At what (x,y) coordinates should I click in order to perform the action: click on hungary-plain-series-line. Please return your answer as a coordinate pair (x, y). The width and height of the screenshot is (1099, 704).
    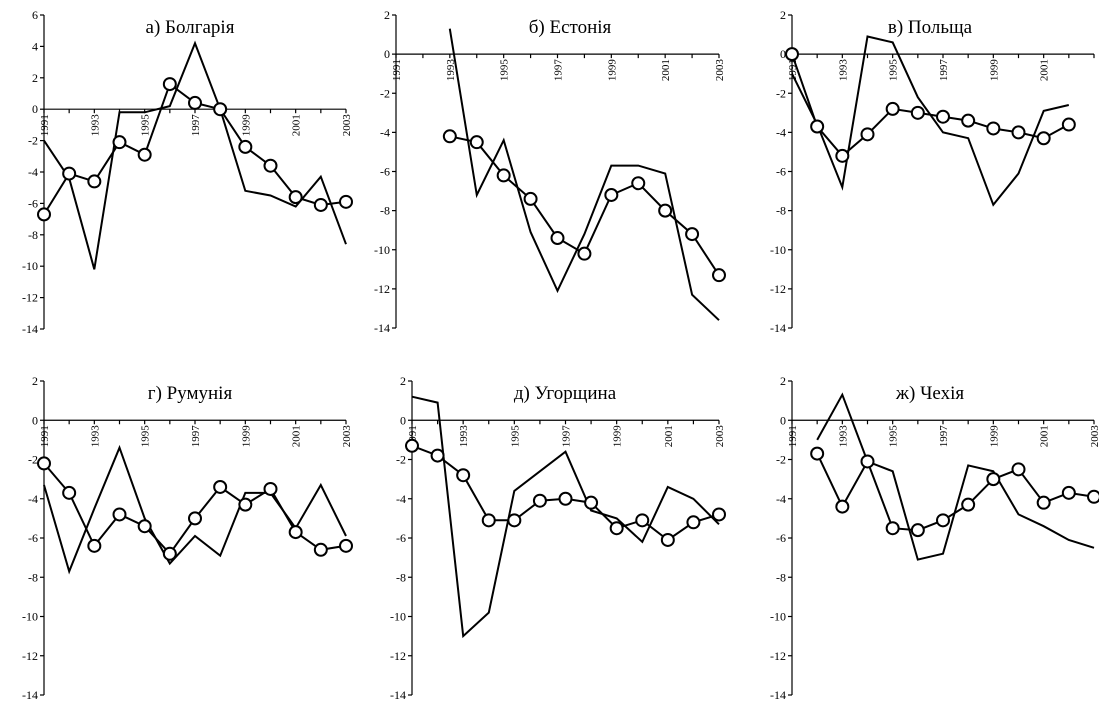
    Looking at the image, I should click on (565, 517).